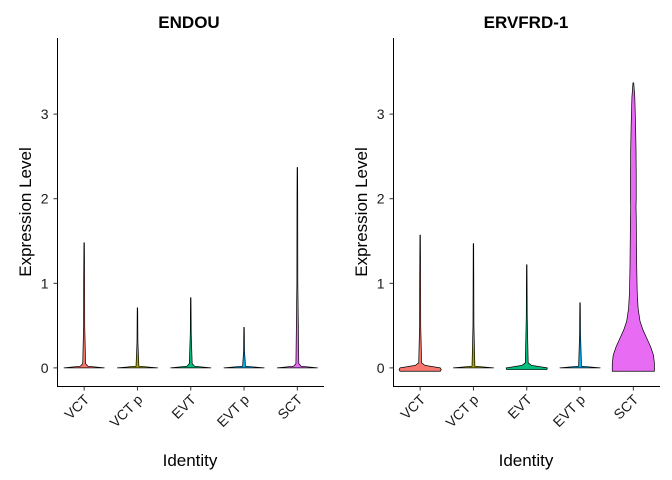 The image size is (672, 480). I want to click on panel-title: ERVFRD-1, so click(526, 22).